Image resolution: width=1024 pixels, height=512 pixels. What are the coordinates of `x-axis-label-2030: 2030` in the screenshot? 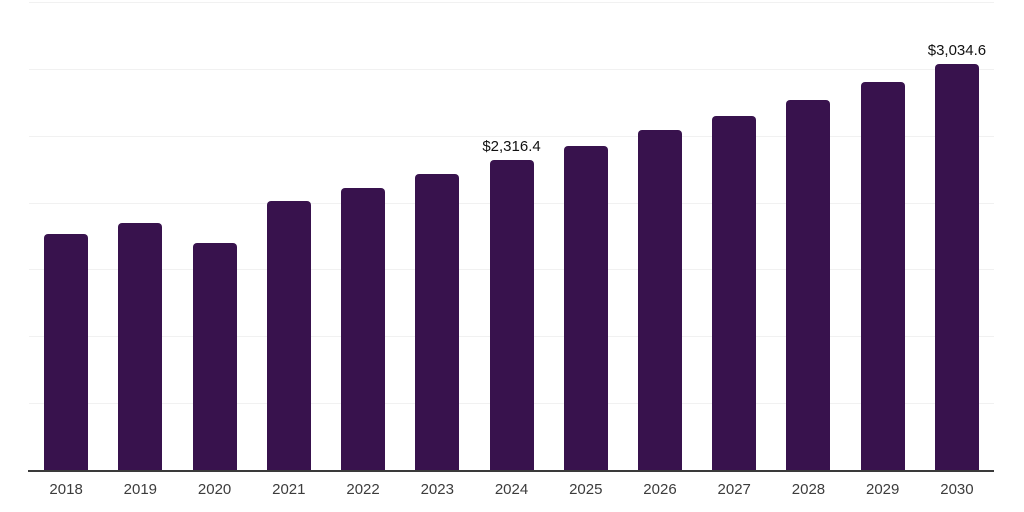 It's located at (957, 489).